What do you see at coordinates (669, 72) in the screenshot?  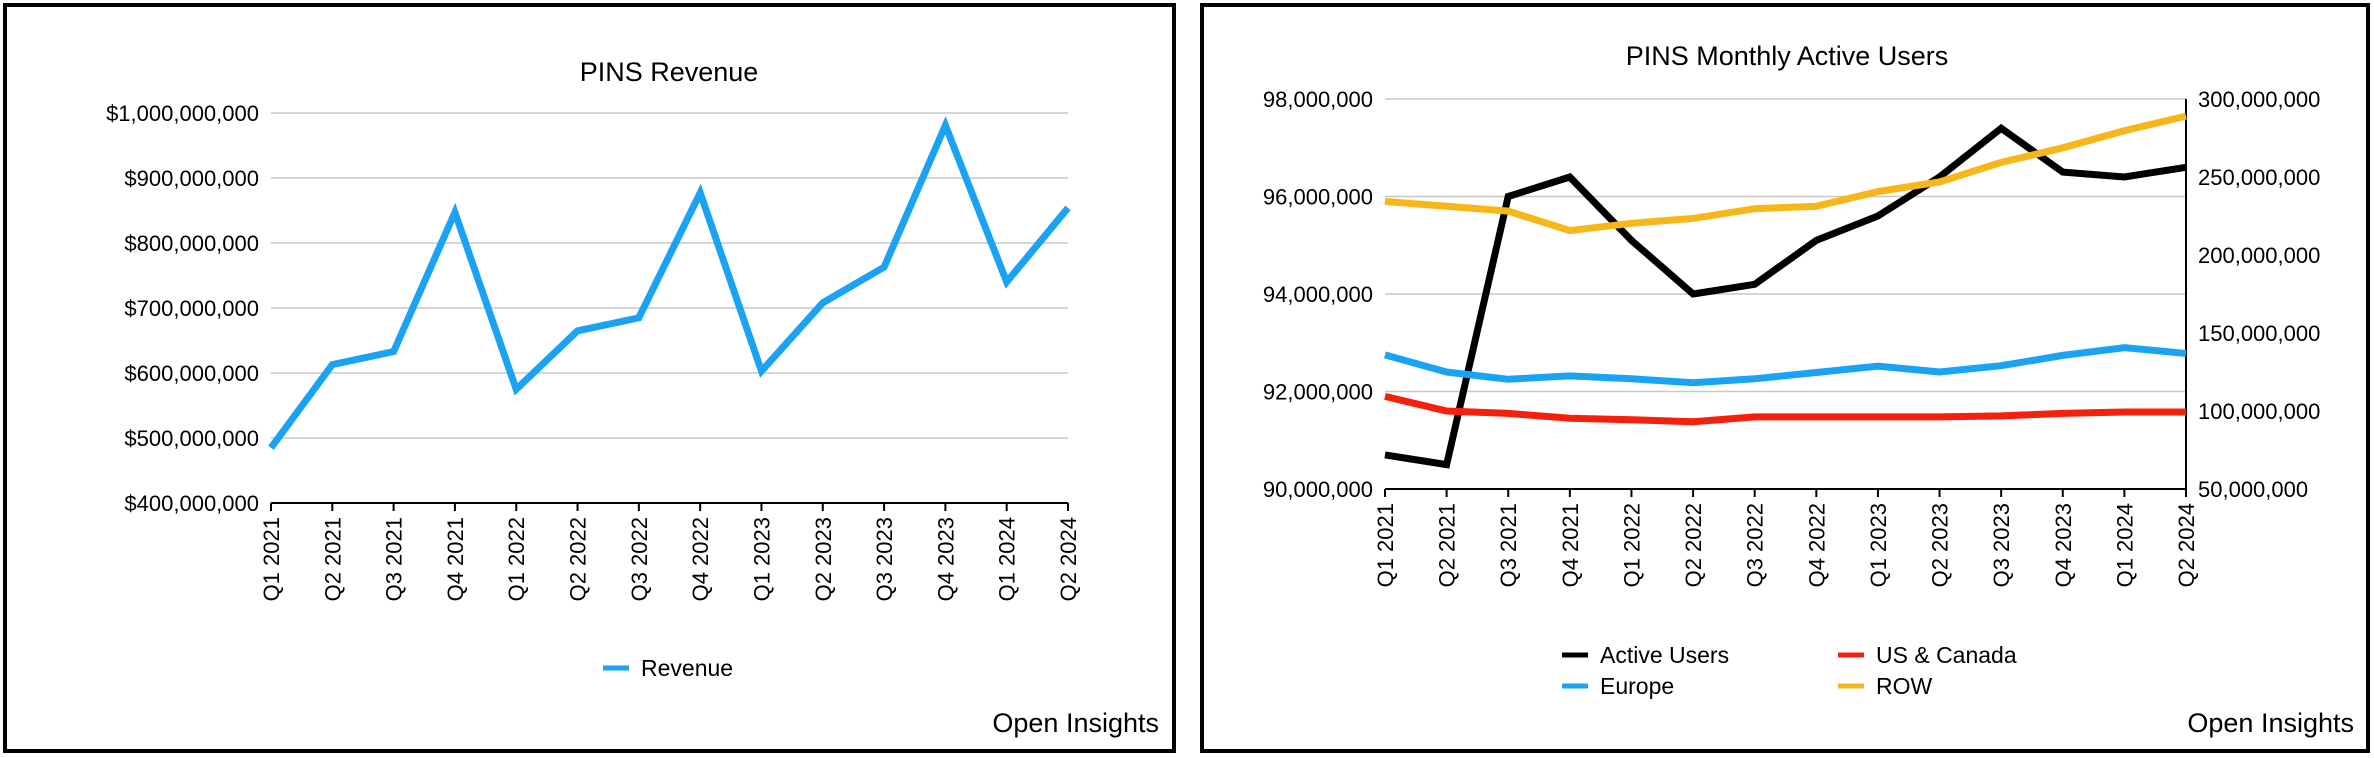 I see `chart-title: PINS Revenue` at bounding box center [669, 72].